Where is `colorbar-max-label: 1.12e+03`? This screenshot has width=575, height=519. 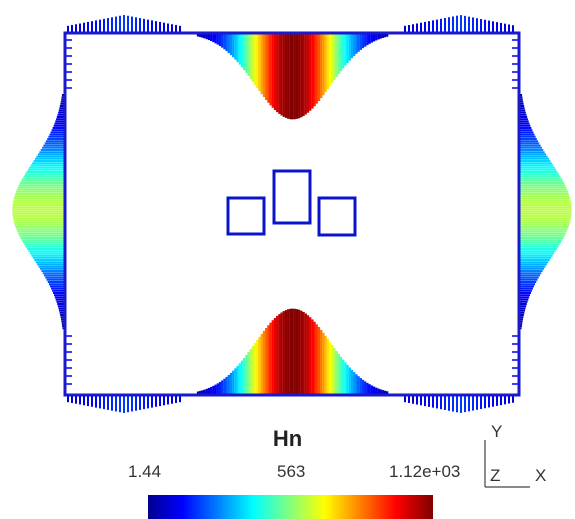 colorbar-max-label: 1.12e+03 is located at coordinates (425, 471).